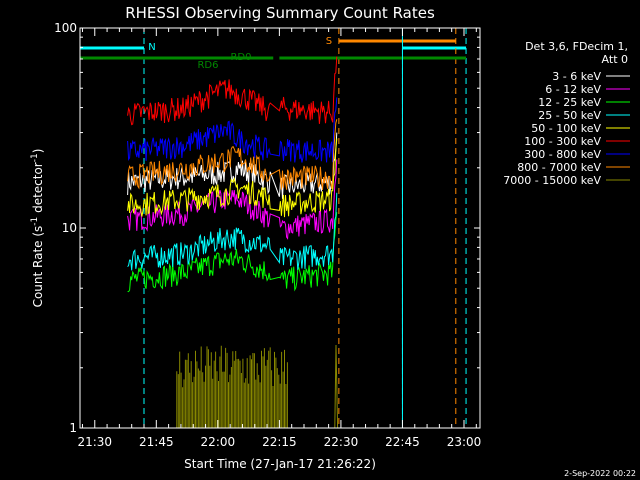 The width and height of the screenshot is (640, 480). What do you see at coordinates (279, 442) in the screenshot?
I see `x-tick-label-3: 22:15` at bounding box center [279, 442].